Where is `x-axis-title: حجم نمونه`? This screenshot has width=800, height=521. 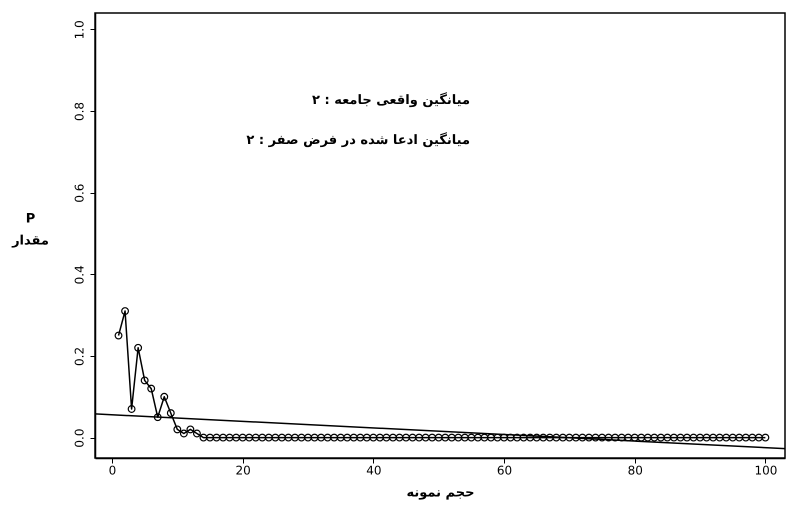 x-axis-title: حجم نمونه is located at coordinates (440, 493).